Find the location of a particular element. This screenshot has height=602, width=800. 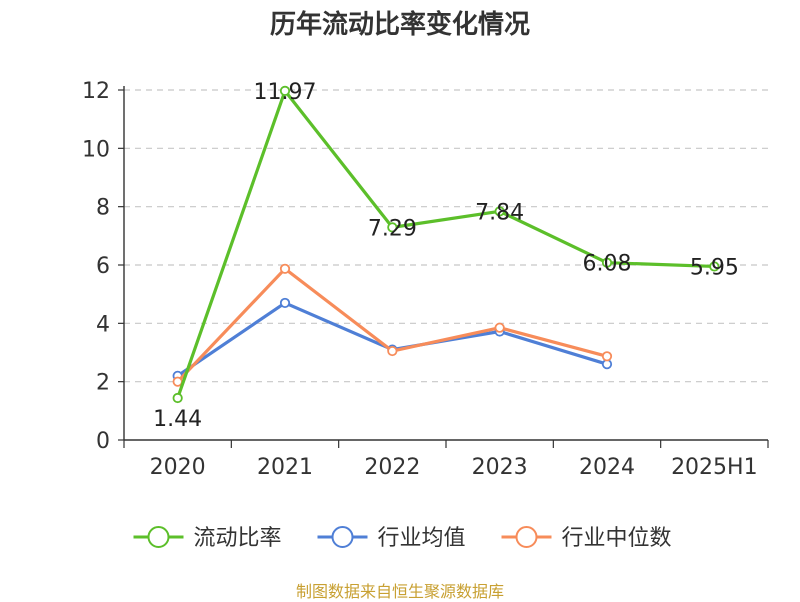

data-label: 11.97 is located at coordinates (285, 92).